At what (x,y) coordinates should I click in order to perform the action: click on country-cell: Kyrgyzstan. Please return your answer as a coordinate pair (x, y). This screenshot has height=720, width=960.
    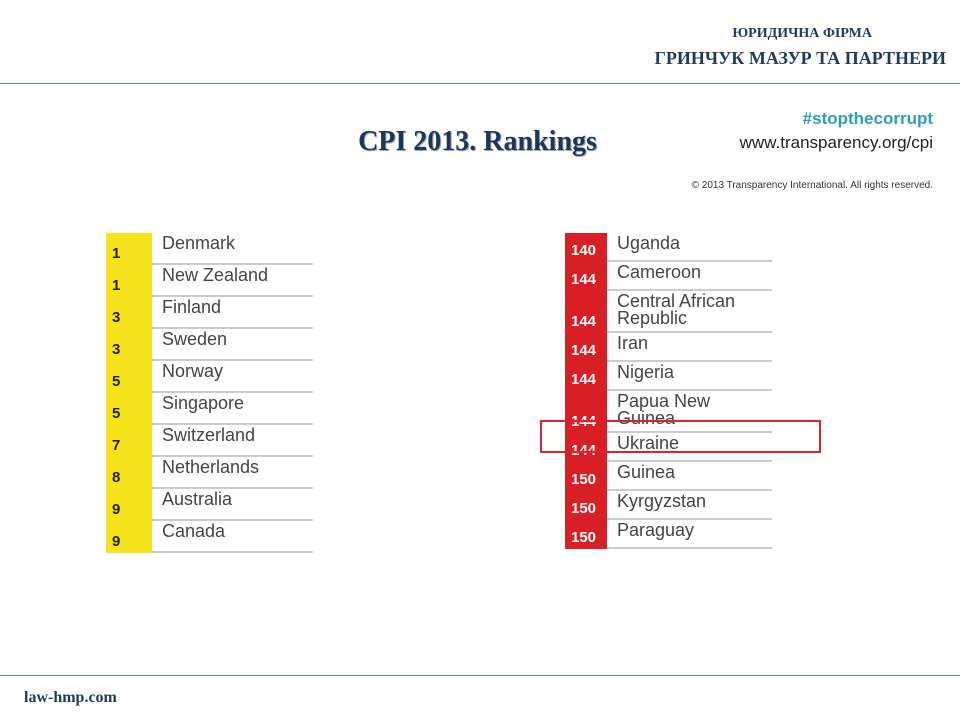
    Looking at the image, I should click on (689, 505).